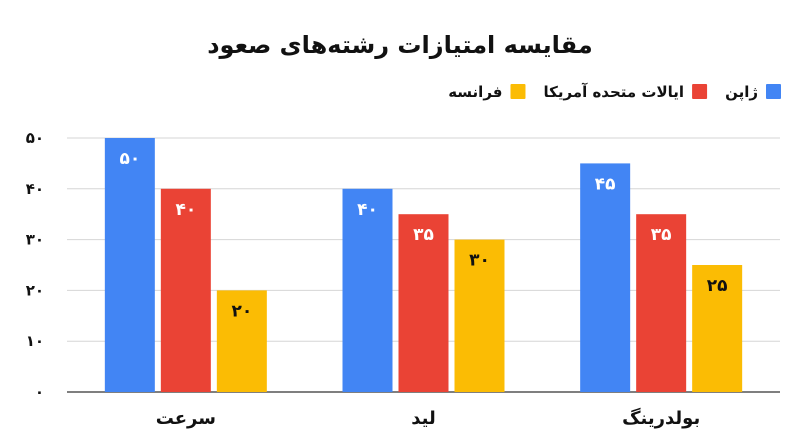 The image size is (800, 447). Describe the element at coordinates (717, 286) in the screenshot. I see `data-label: ۲۵` at that location.